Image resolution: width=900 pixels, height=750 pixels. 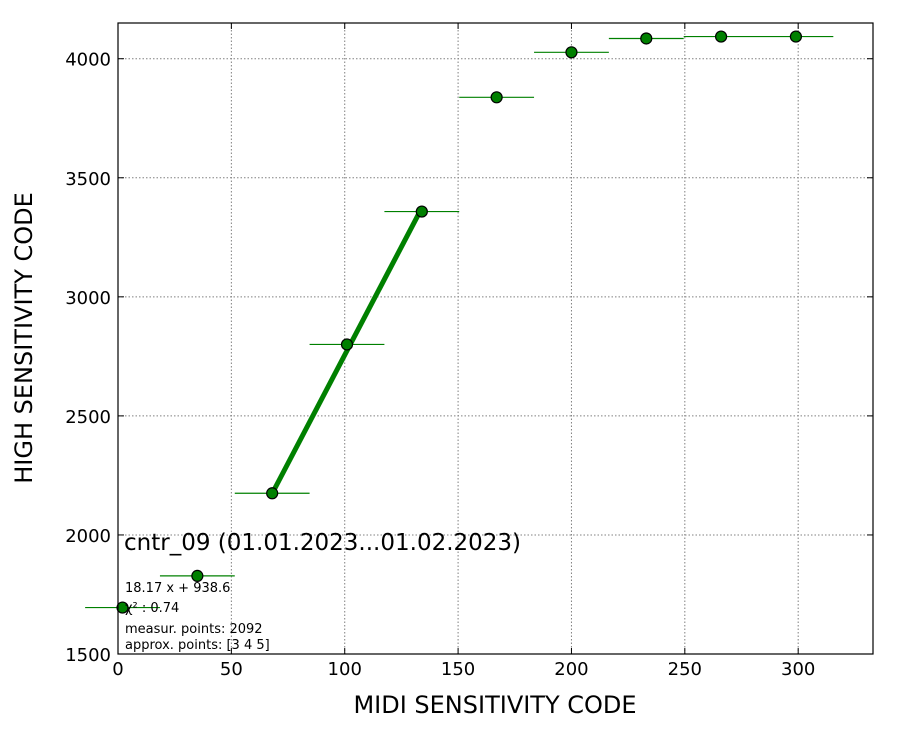 What do you see at coordinates (24, 338) in the screenshot?
I see `y-axis-label: HIGH SENSITIVITY CODE` at bounding box center [24, 338].